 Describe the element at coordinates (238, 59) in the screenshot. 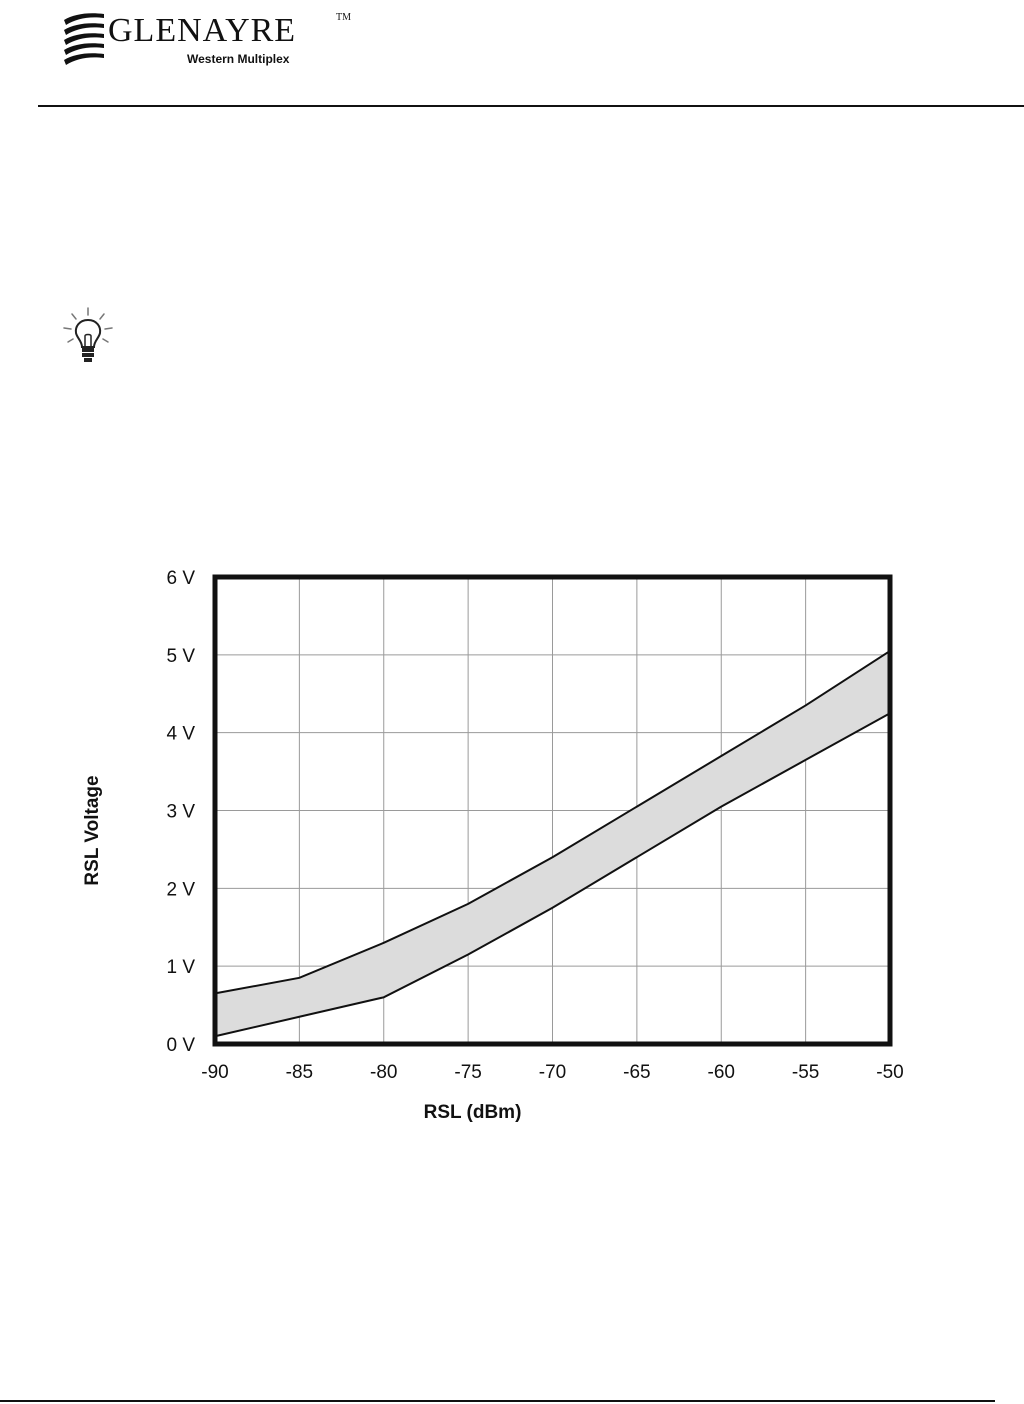

I see `brand-subtitle: Western Multiplex` at that location.